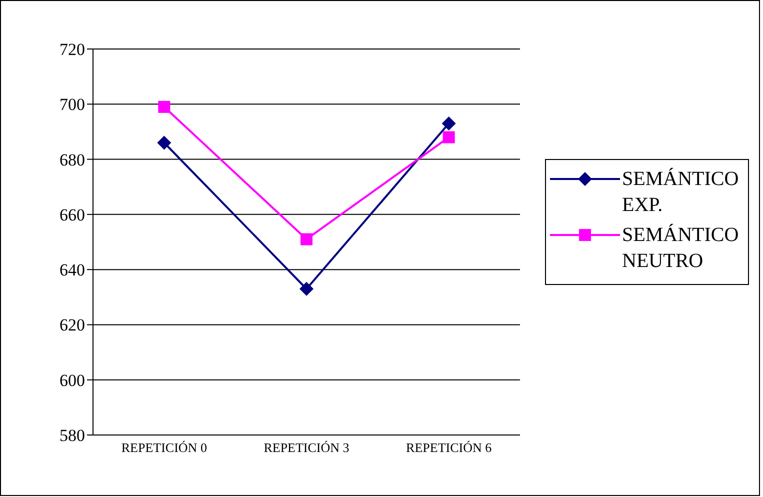  Describe the element at coordinates (72, 270) in the screenshot. I see `y-tick-label: 640` at that location.